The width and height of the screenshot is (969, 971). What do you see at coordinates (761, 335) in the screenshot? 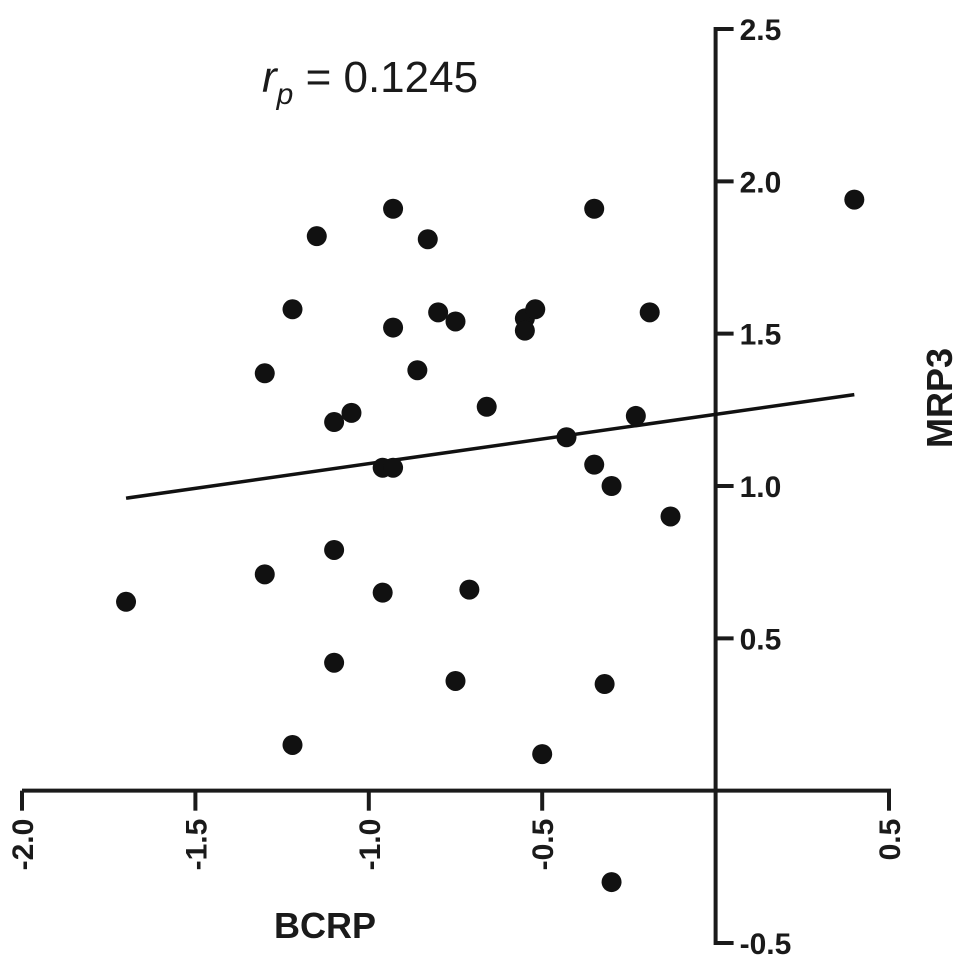
I see `y-tick-label: 1.5` at bounding box center [761, 335].